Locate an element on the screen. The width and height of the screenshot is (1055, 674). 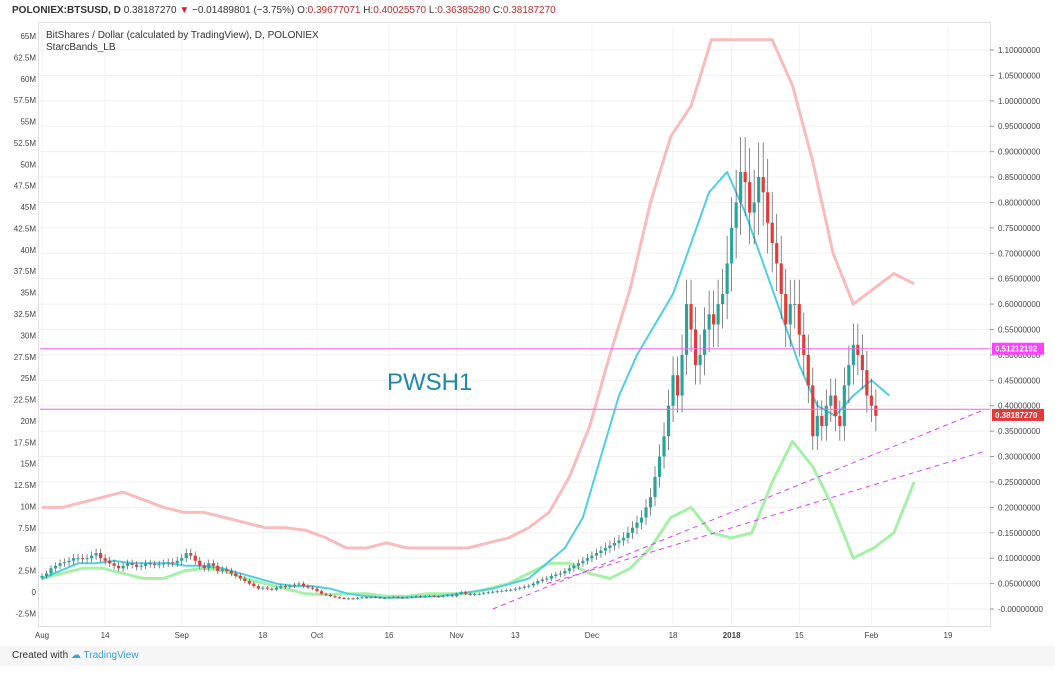
footer-brand: TradingView is located at coordinates (111, 655).